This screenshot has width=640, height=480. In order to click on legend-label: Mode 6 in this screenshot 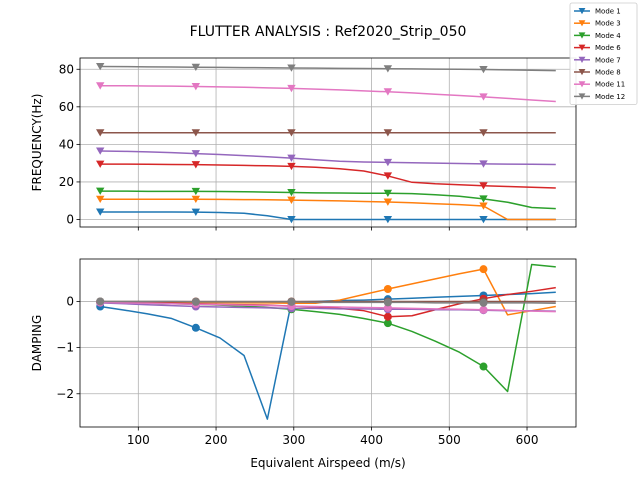, I will do `click(608, 48)`.